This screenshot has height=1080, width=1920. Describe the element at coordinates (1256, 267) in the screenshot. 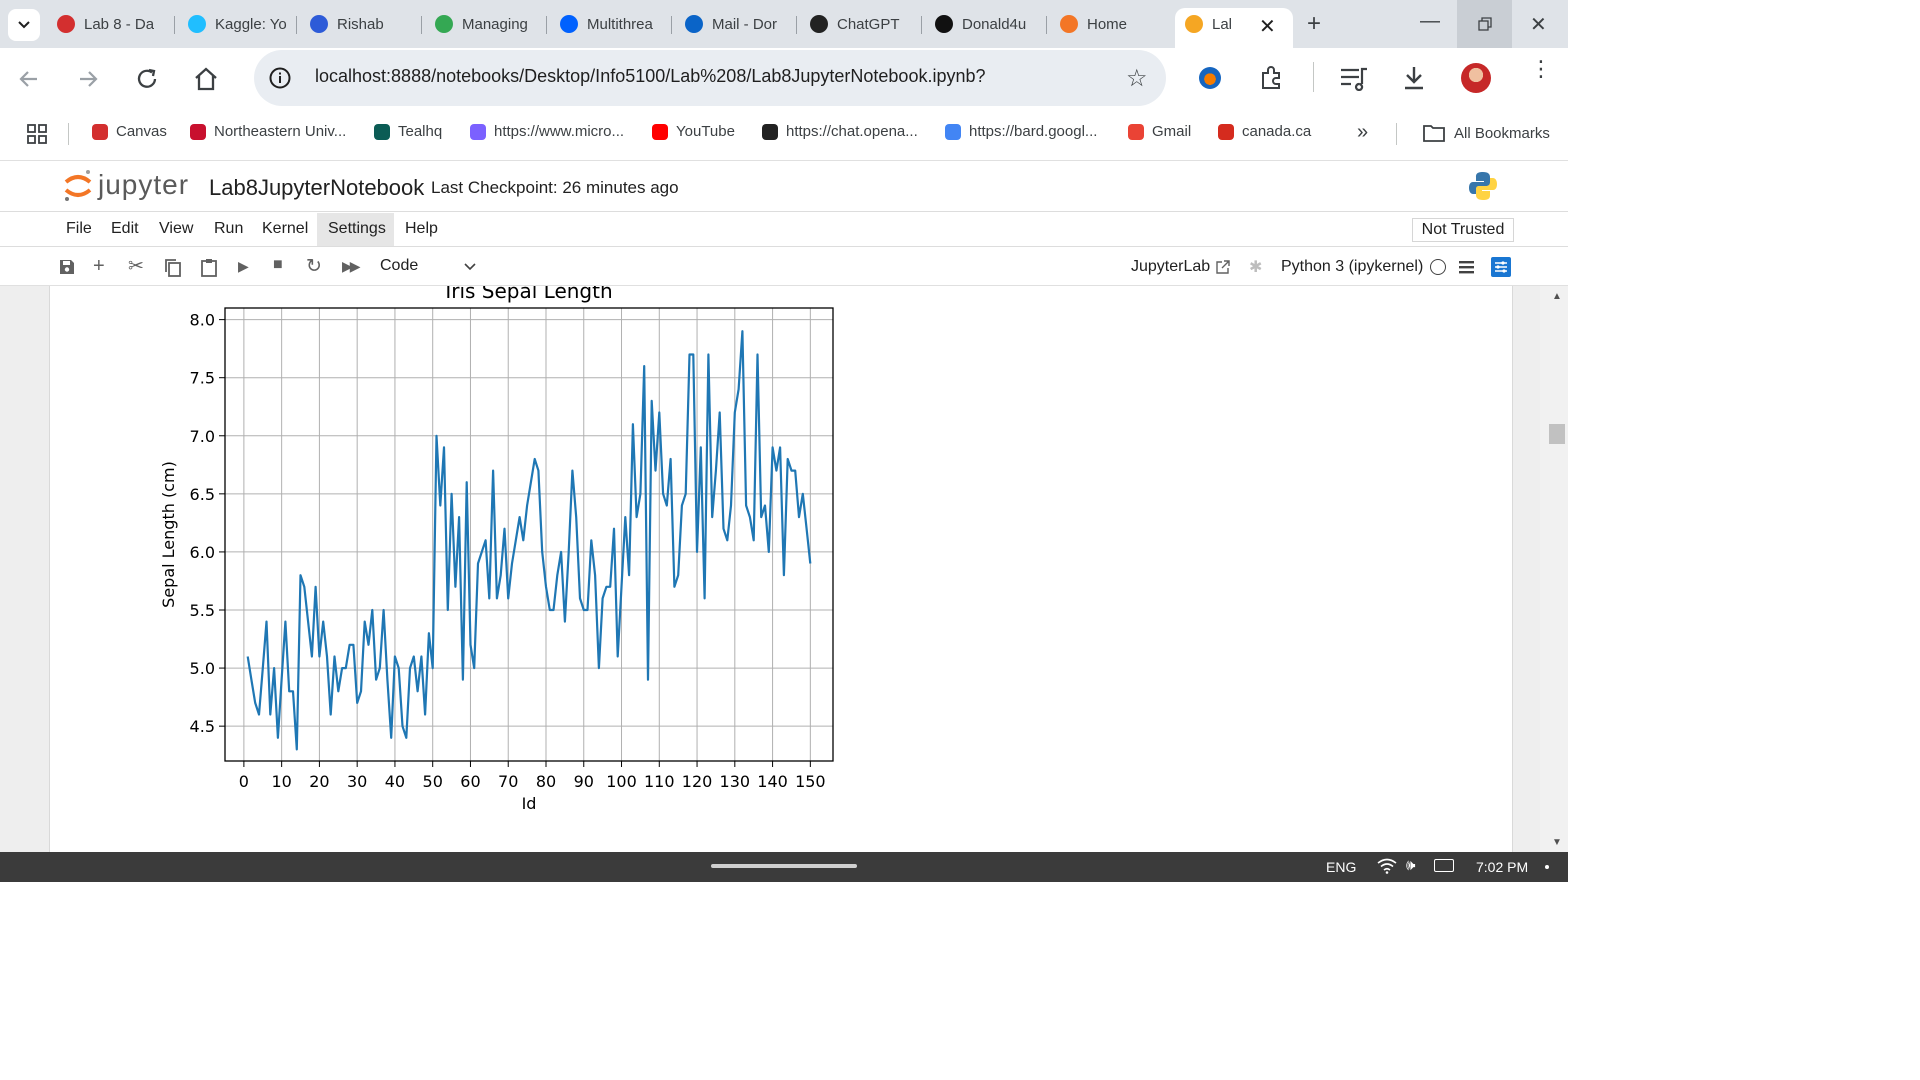

I see `debugger-icon: ✱` at that location.